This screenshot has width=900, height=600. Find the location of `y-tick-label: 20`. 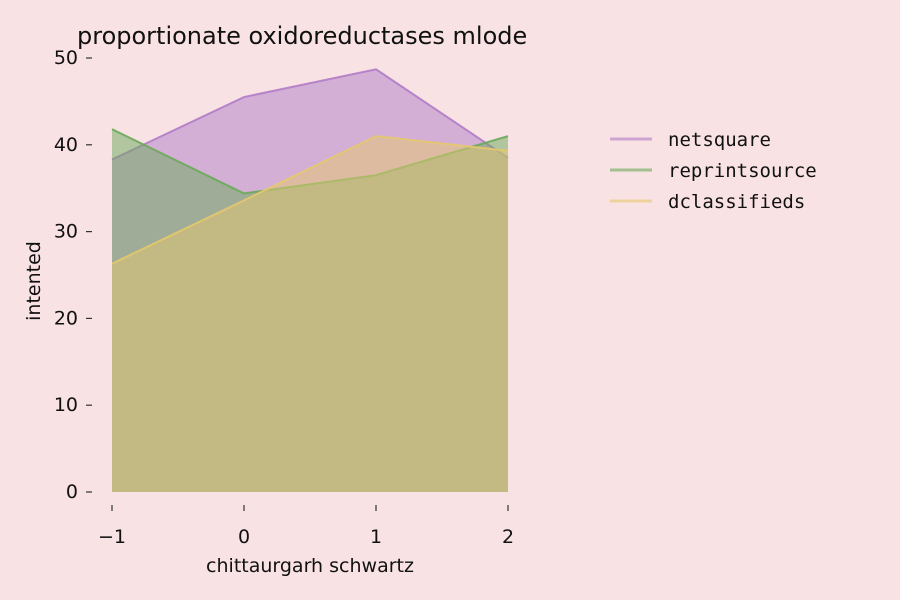

y-tick-label: 20 is located at coordinates (66, 318).